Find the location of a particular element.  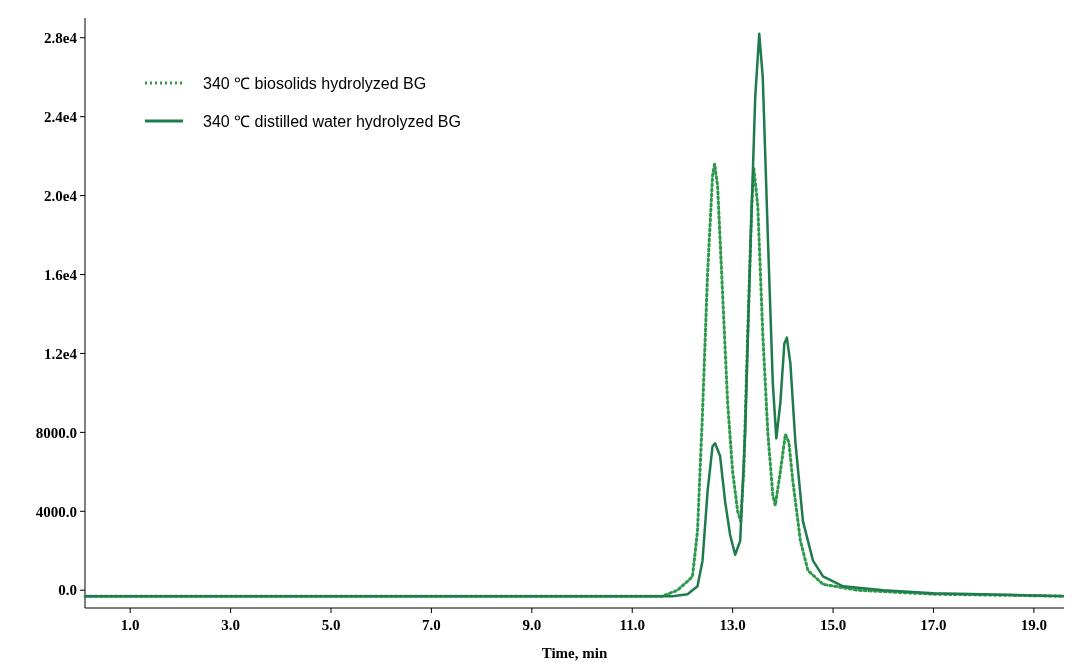

y-tick-label: 2.4e4 is located at coordinates (61, 116).